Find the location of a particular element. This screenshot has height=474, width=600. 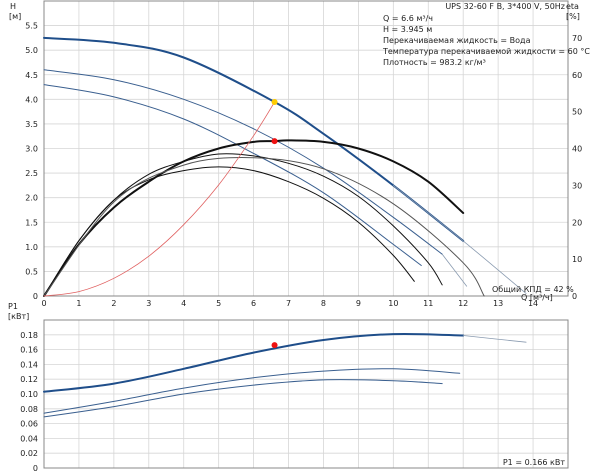

x-tick-label: 13 is located at coordinates (498, 303).